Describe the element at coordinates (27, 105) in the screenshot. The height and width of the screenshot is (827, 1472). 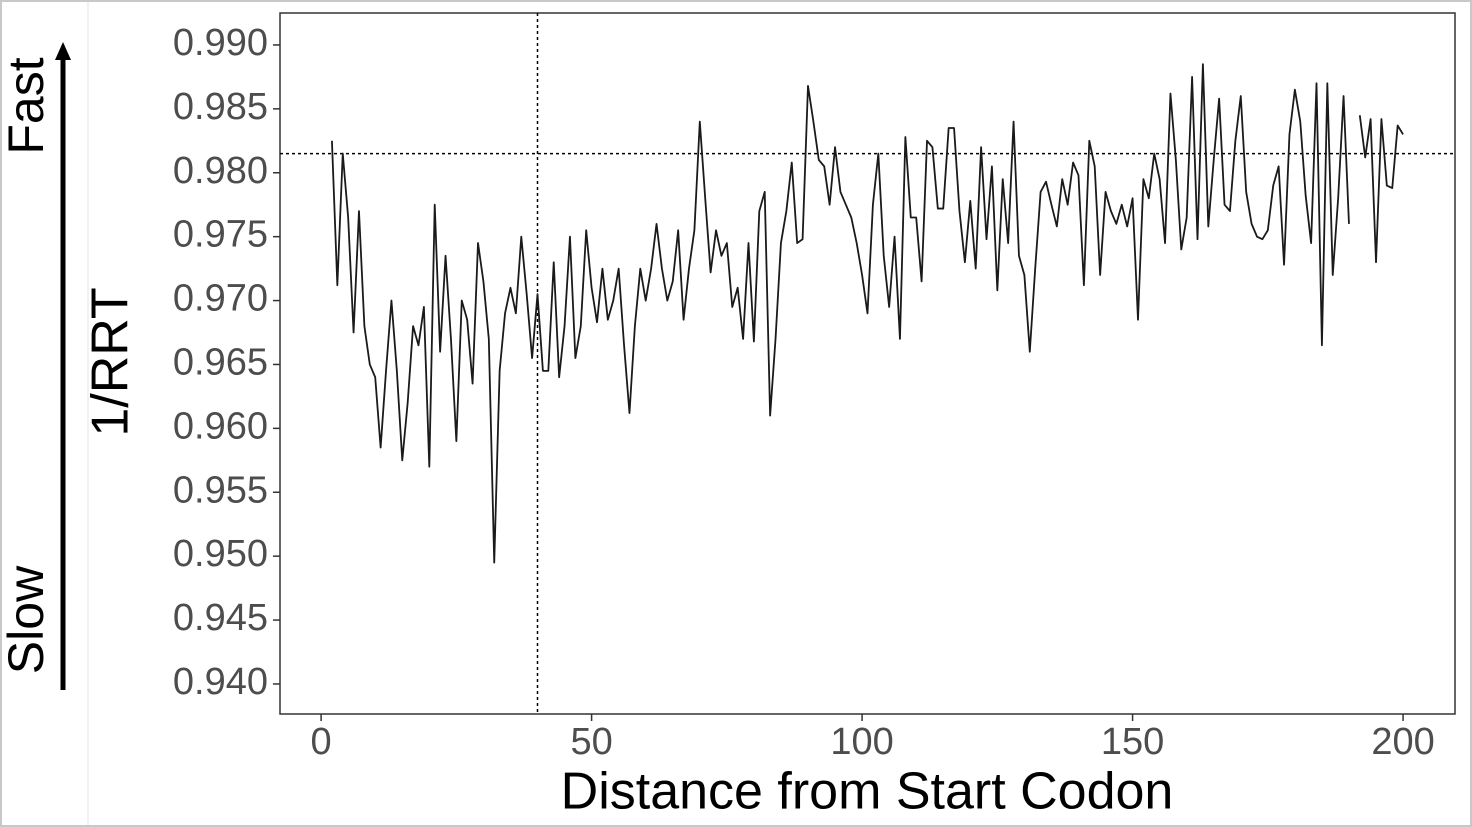
I see `fast-label: Fast` at that location.